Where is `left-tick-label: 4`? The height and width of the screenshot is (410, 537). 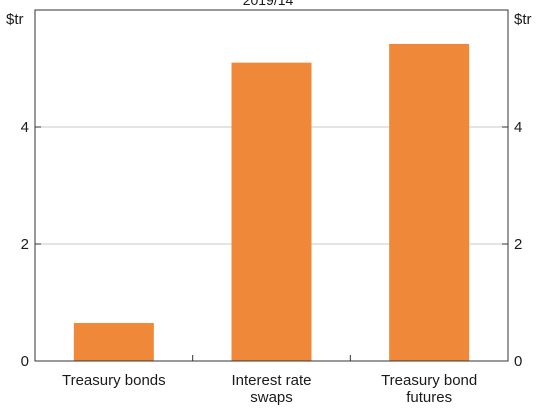 left-tick-label: 4 is located at coordinates (25, 127).